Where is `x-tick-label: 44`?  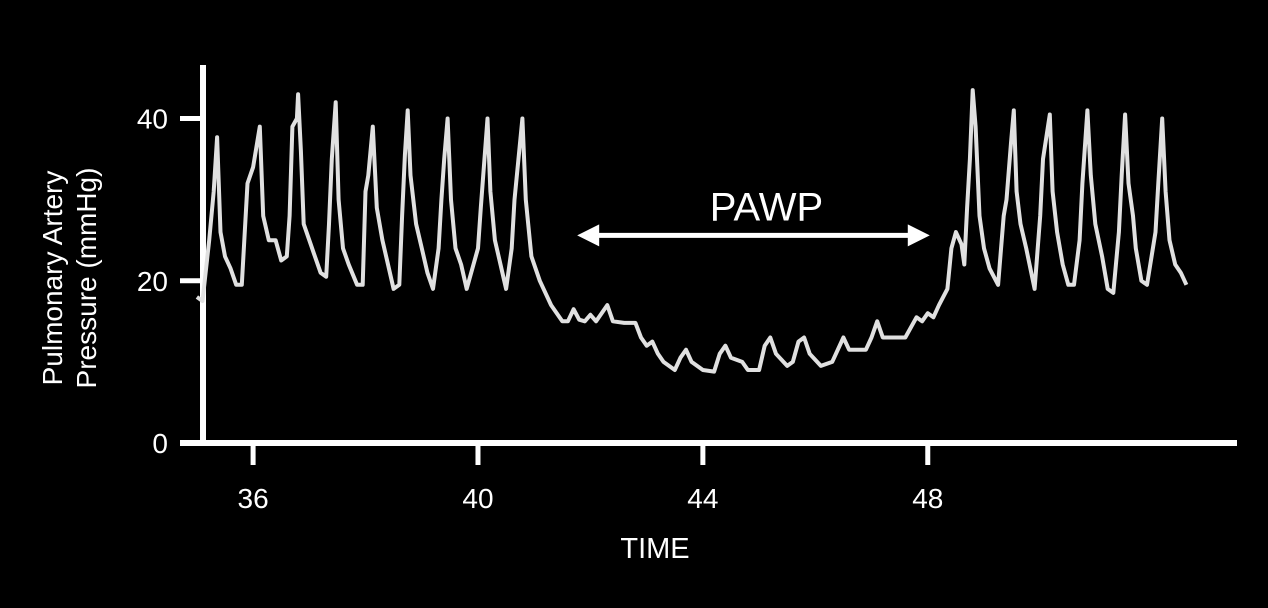 x-tick-label: 44 is located at coordinates (702, 498).